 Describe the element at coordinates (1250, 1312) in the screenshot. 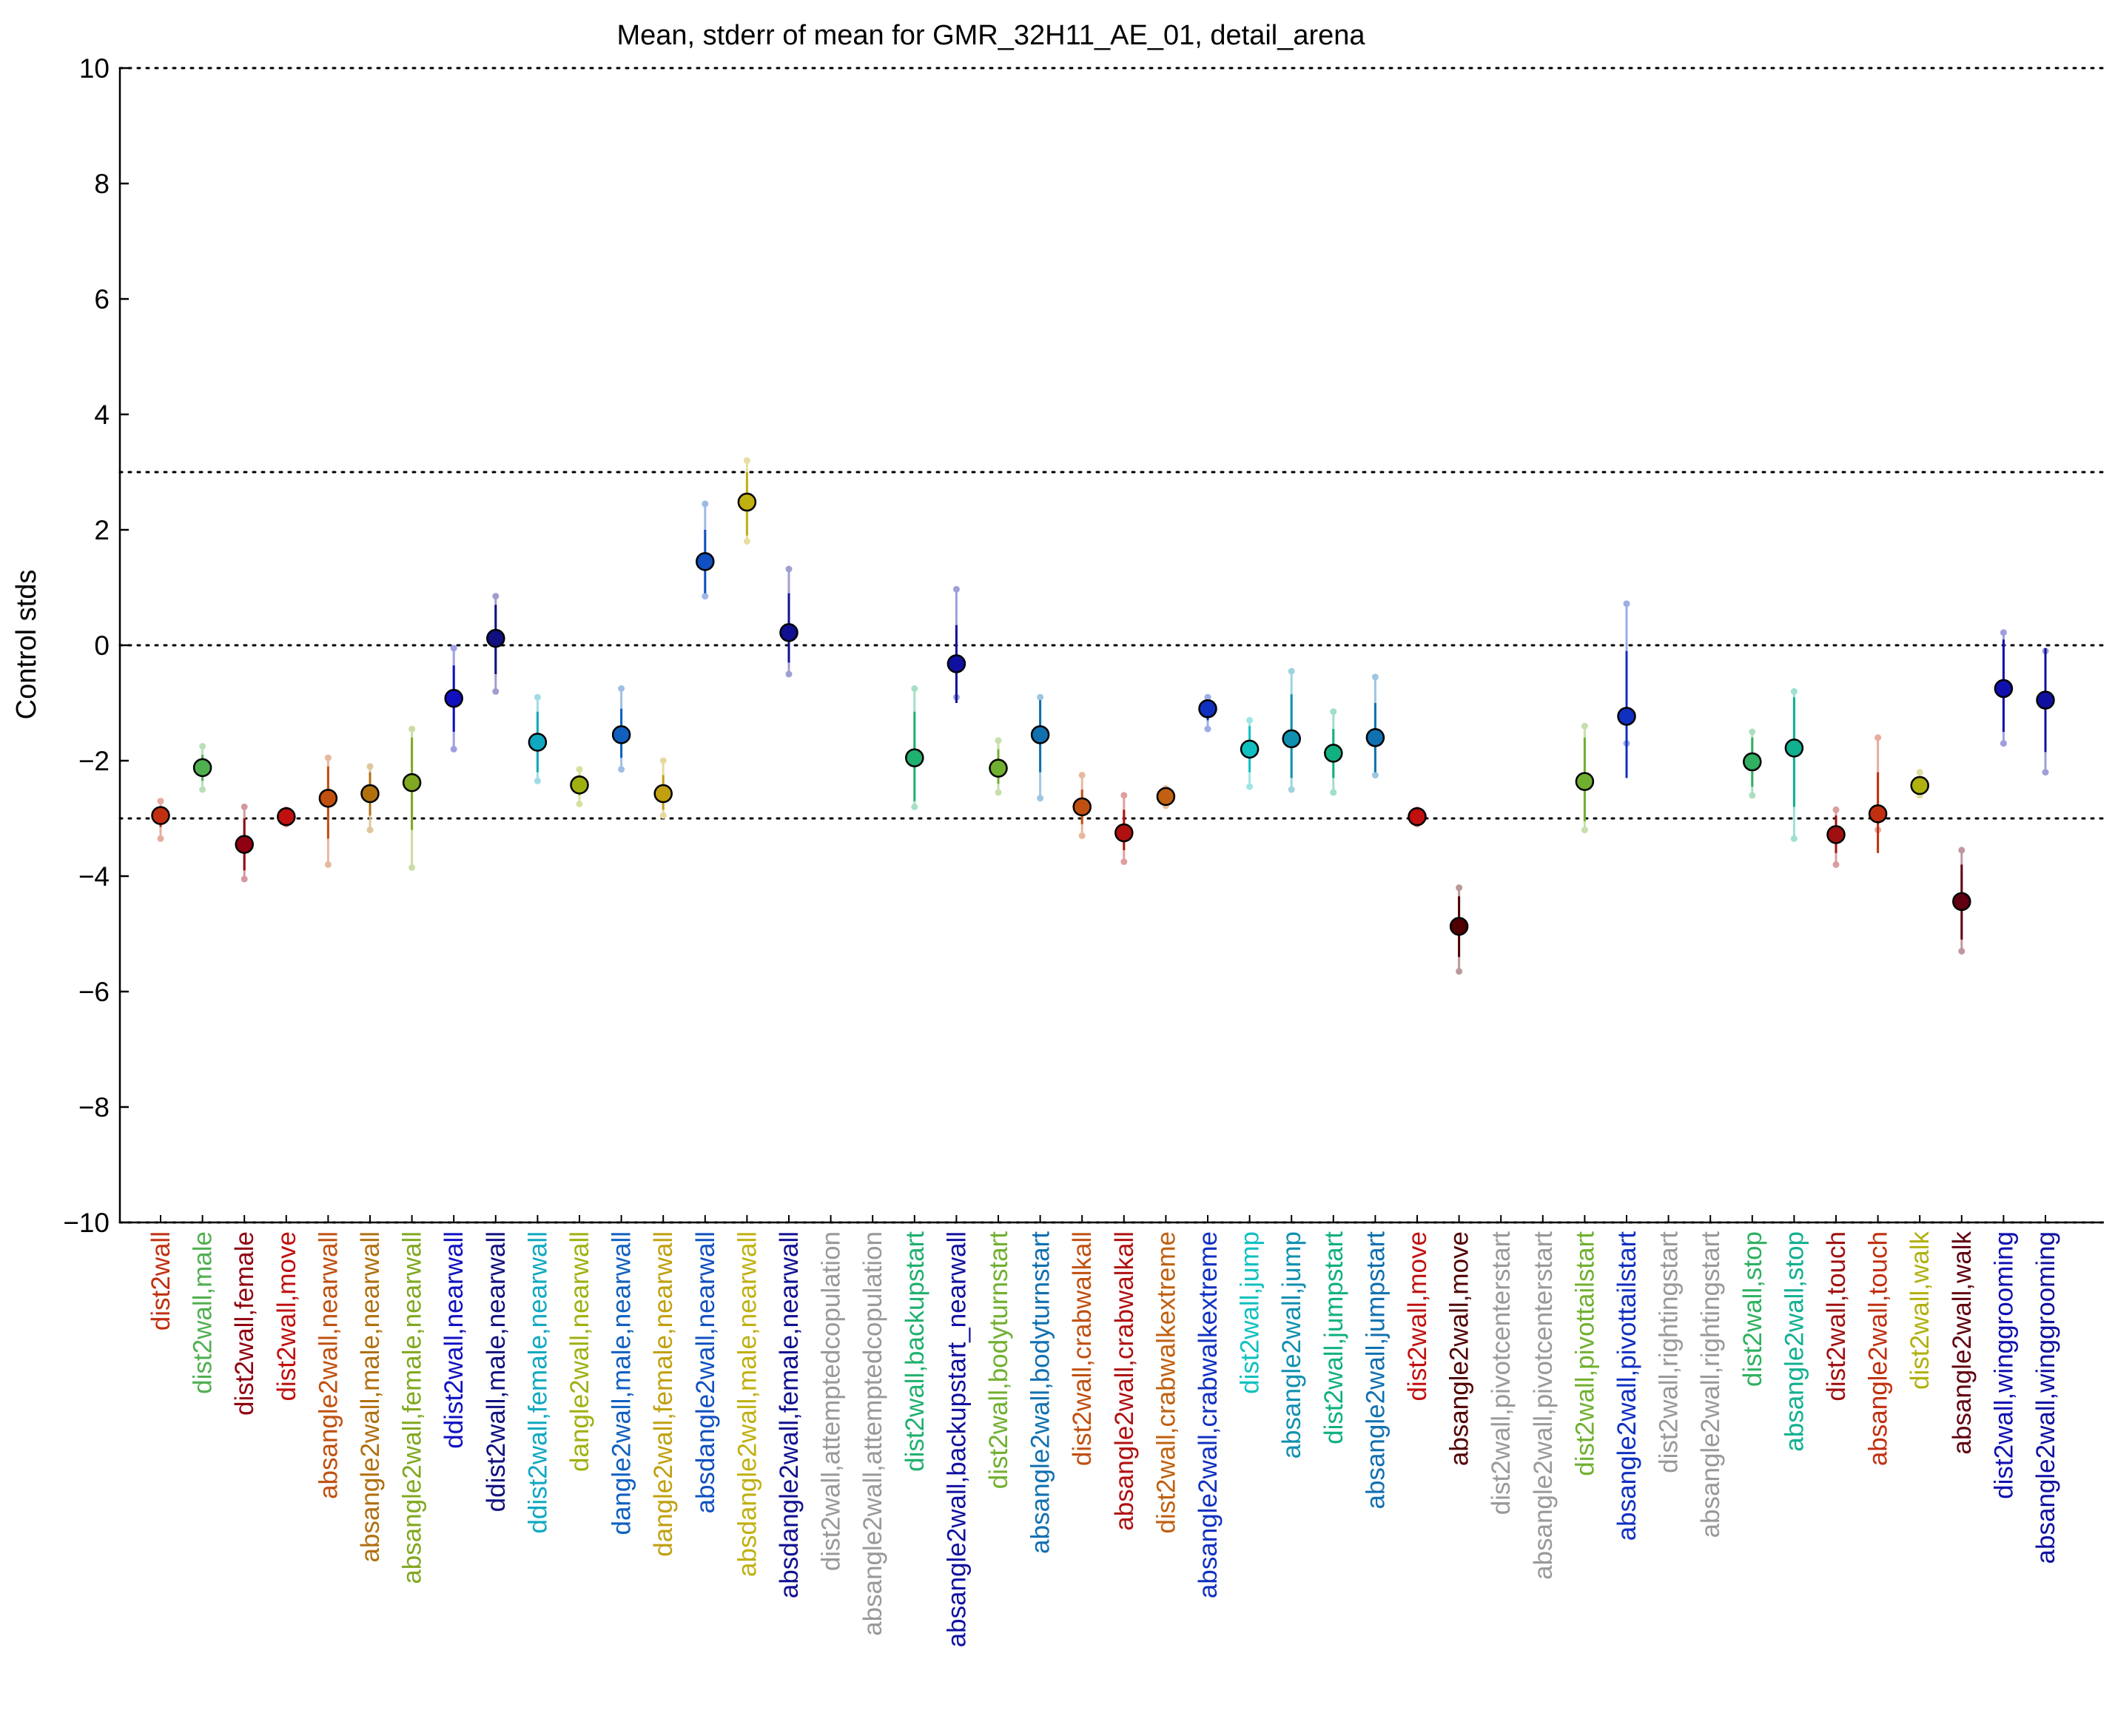

I see `x-tick-label: dist2wall,jump` at that location.